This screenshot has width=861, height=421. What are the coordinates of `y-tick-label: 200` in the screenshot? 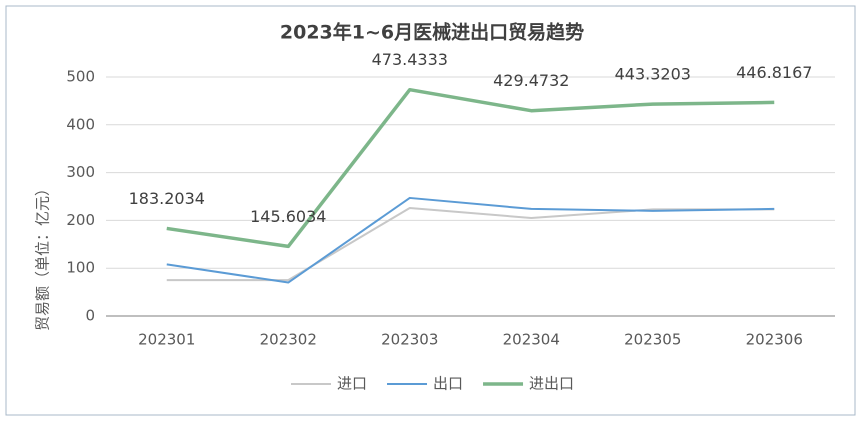 It's located at (80, 220).